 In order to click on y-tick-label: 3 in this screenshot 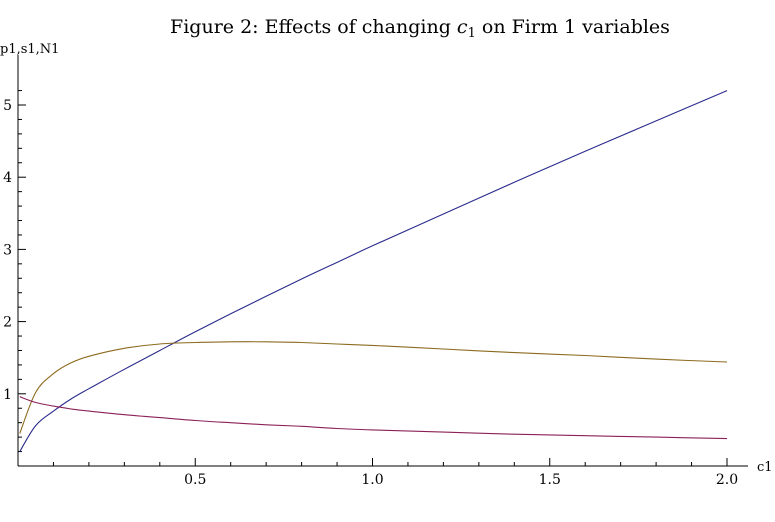, I will do `click(7, 250)`.